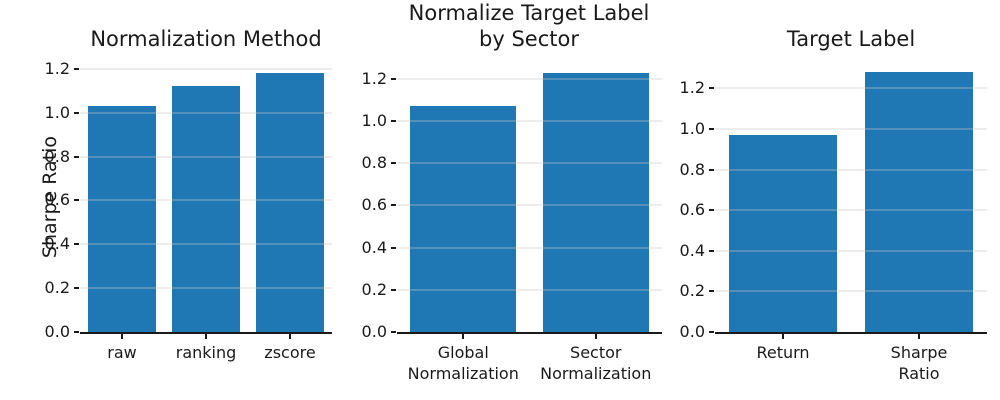 This screenshot has width=1000, height=400. Describe the element at coordinates (463, 363) in the screenshot. I see `x-tick-label-global-normalization: Global Normalization` at that location.